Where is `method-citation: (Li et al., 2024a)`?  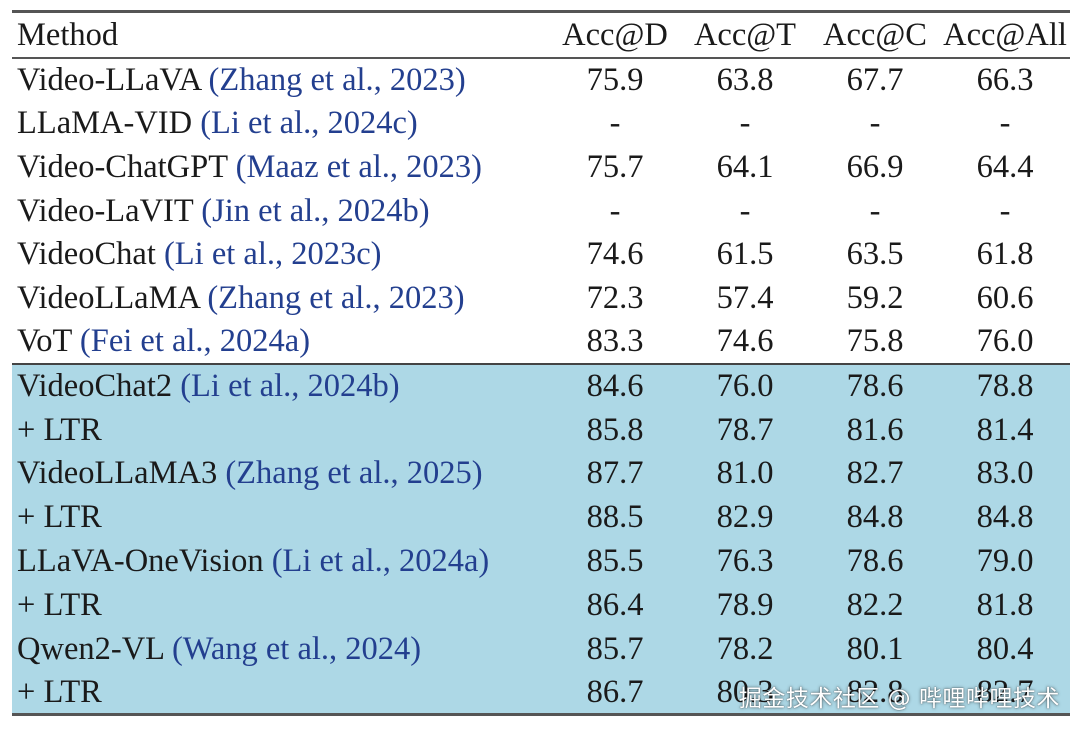 method-citation: (Li et al., 2024a) is located at coordinates (380, 560).